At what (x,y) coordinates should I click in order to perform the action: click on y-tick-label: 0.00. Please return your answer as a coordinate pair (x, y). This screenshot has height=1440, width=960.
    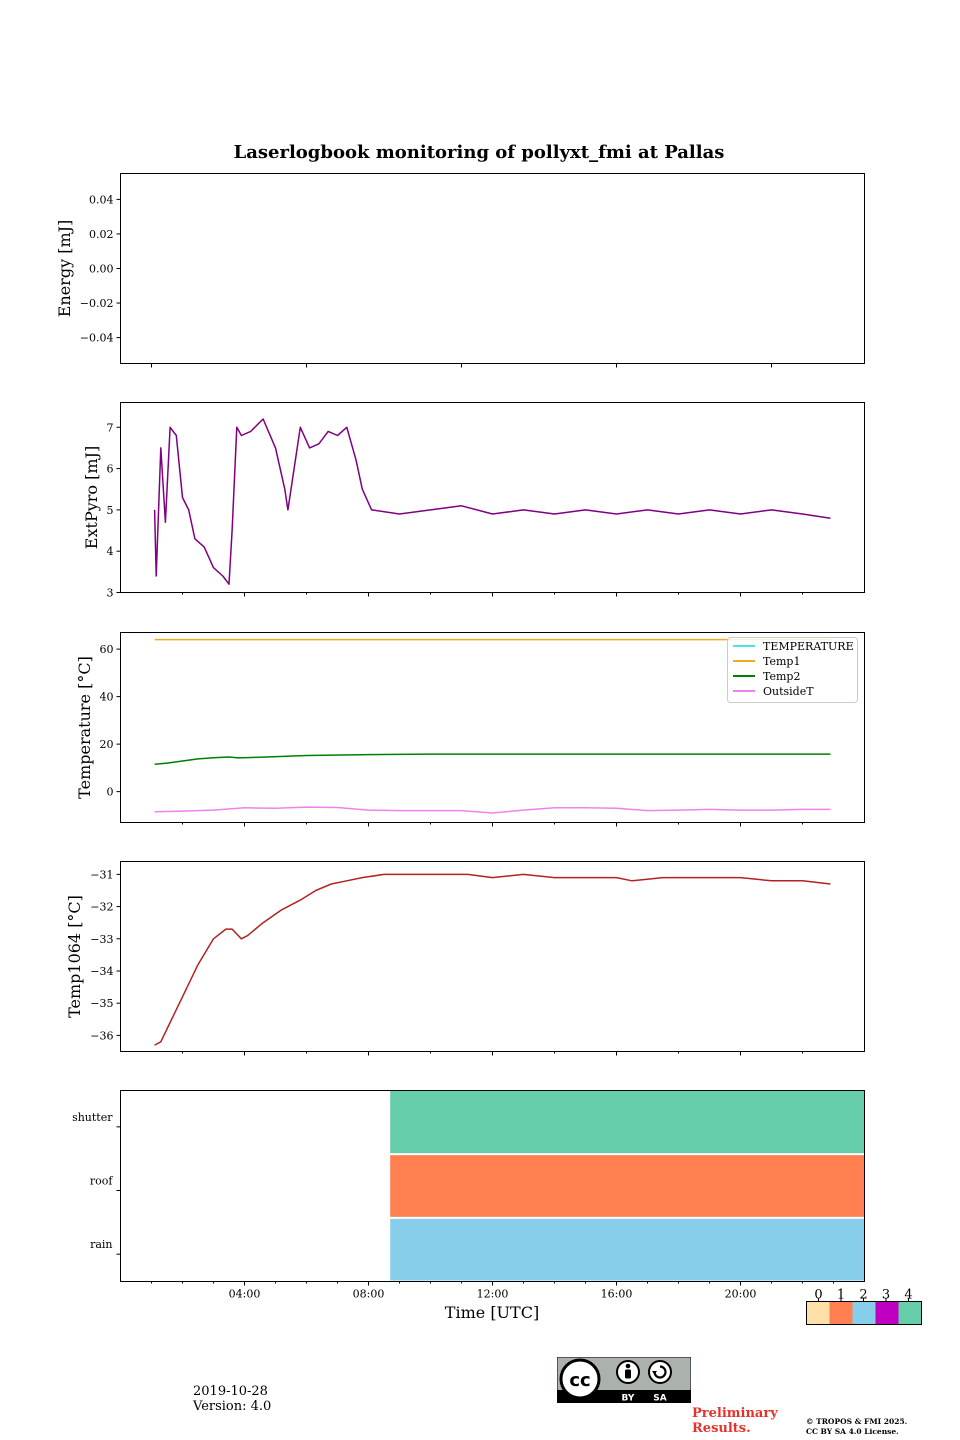
    Looking at the image, I should click on (101, 269).